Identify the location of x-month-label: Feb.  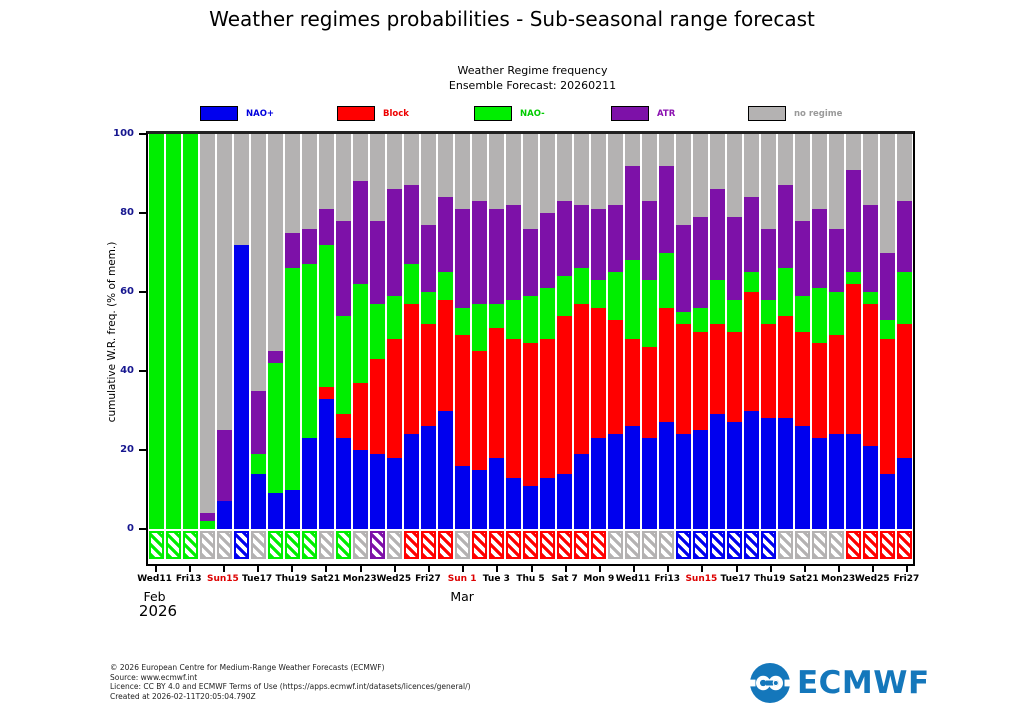
(154, 596).